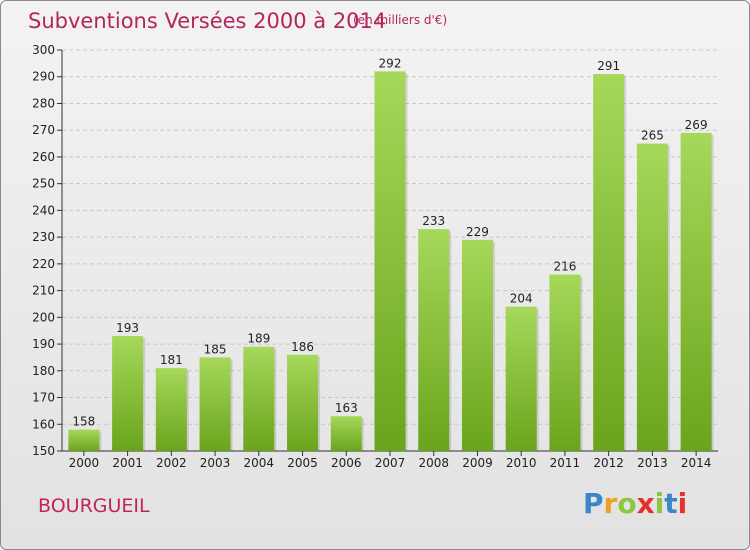 The image size is (750, 550). What do you see at coordinates (593, 503) in the screenshot?
I see `logo-letter: P` at bounding box center [593, 503].